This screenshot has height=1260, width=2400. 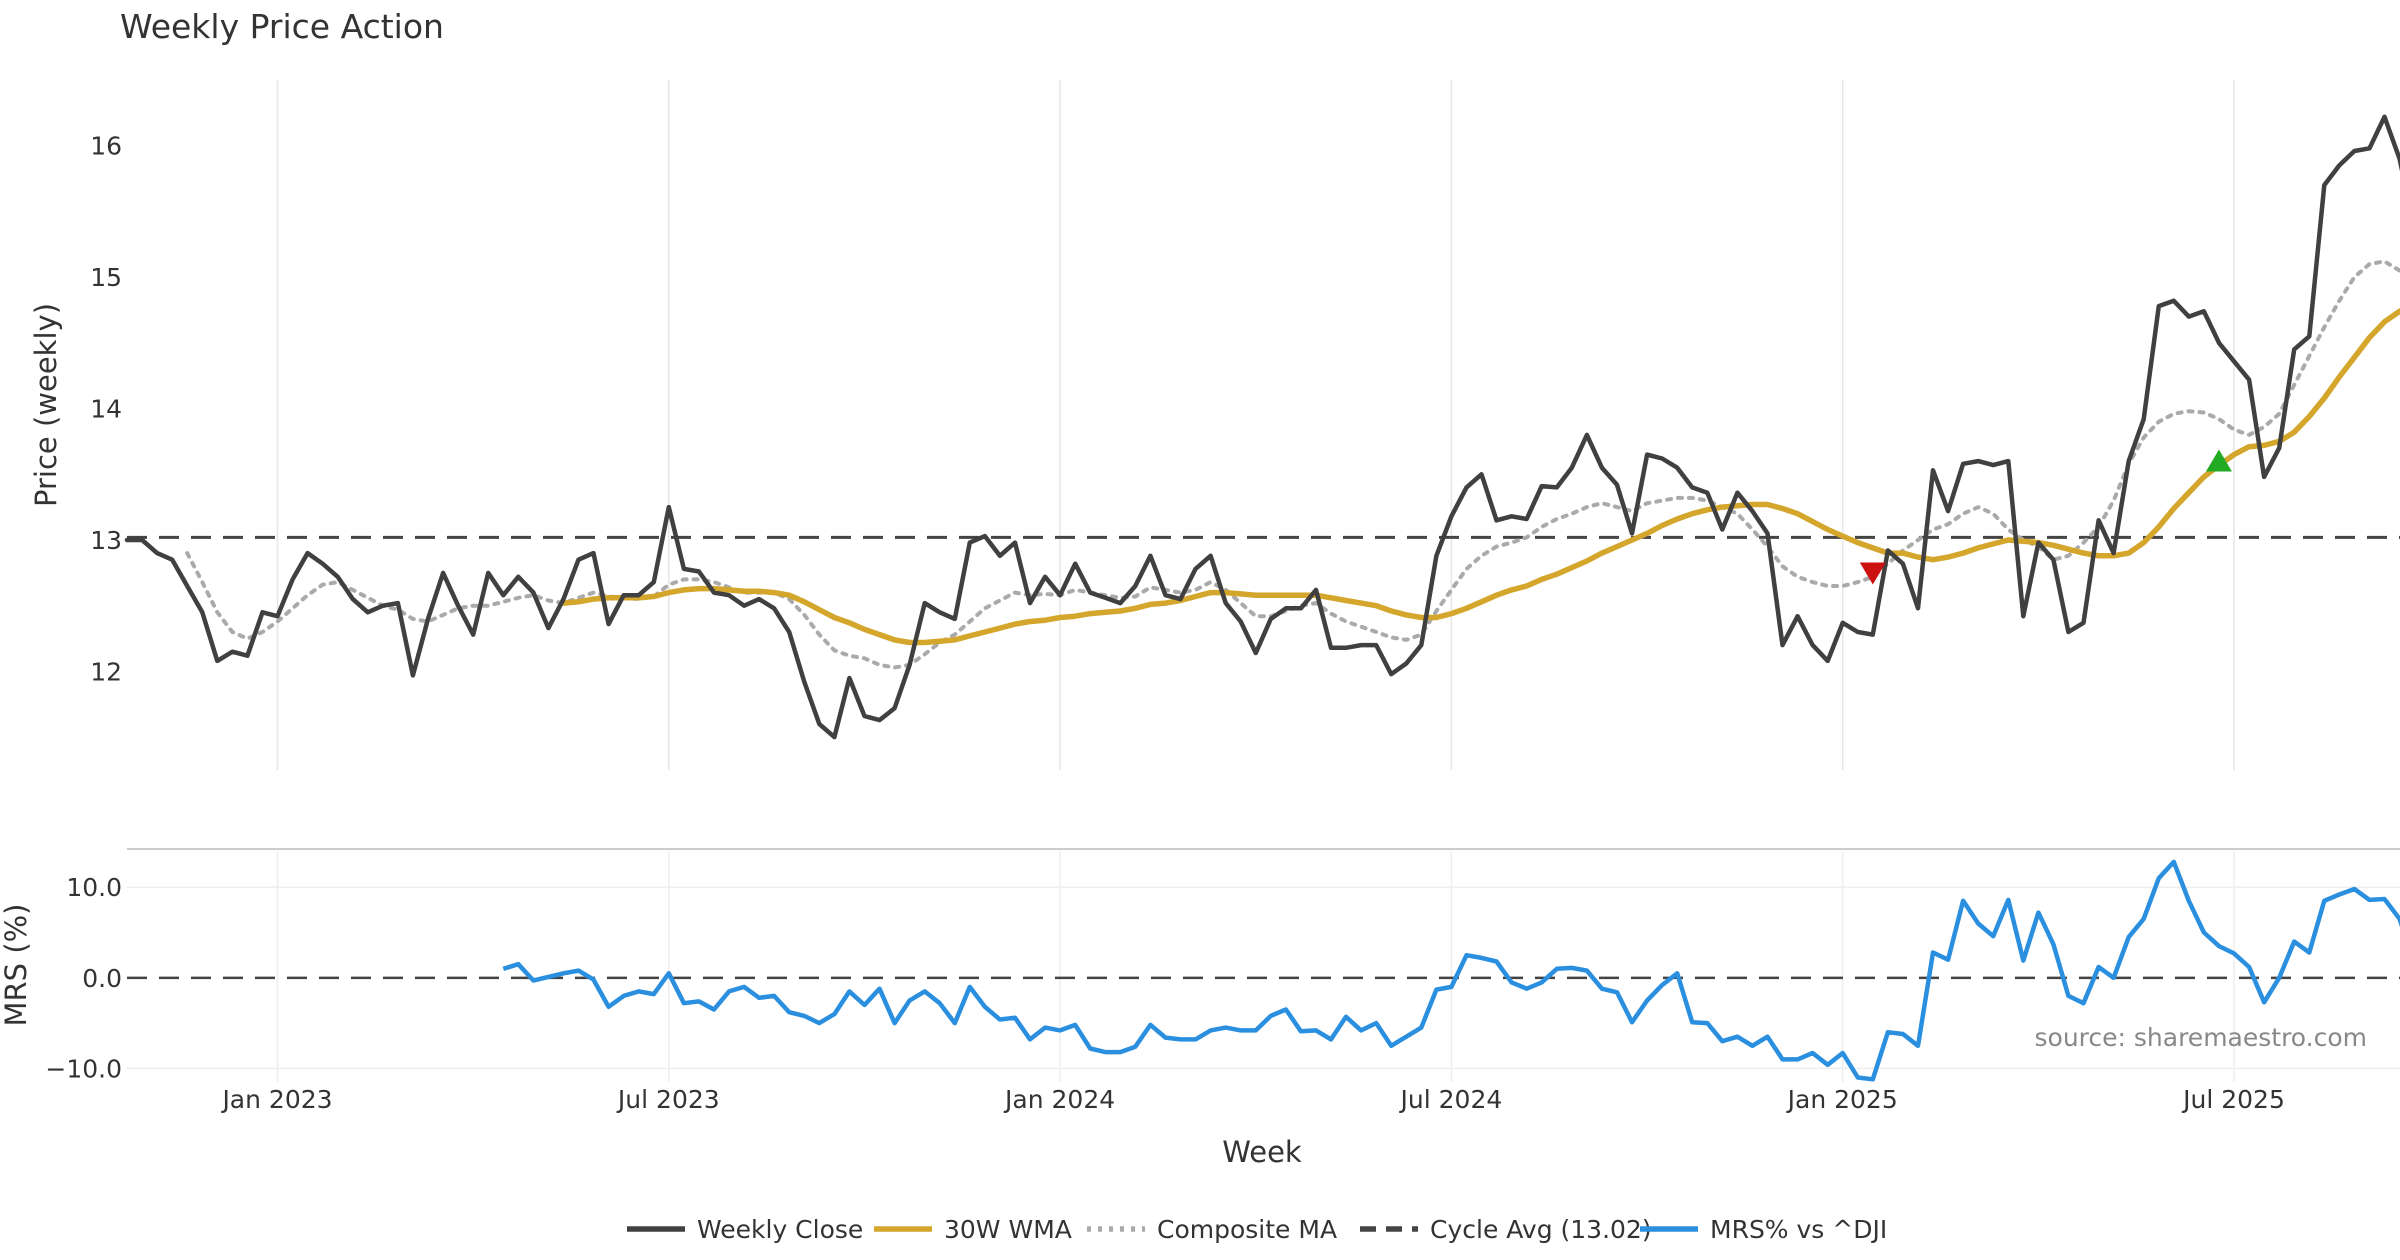 What do you see at coordinates (1872, 573) in the screenshot?
I see `sell-signal-marker` at bounding box center [1872, 573].